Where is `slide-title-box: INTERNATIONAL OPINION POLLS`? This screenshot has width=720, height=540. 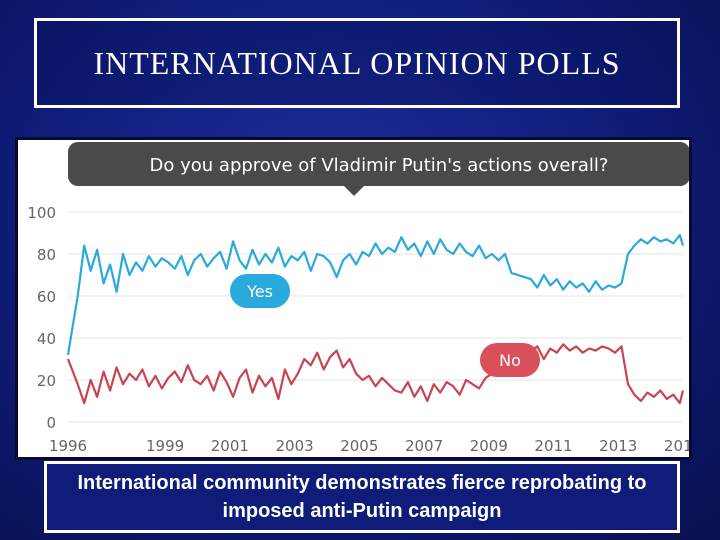 slide-title-box: INTERNATIONAL OPINION POLLS is located at coordinates (357, 63).